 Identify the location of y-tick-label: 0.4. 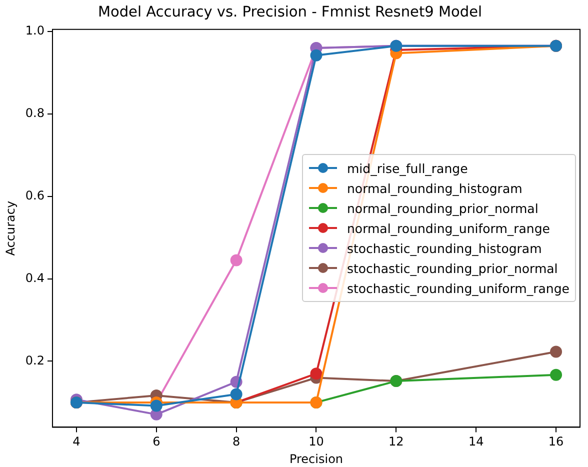
(34, 277).